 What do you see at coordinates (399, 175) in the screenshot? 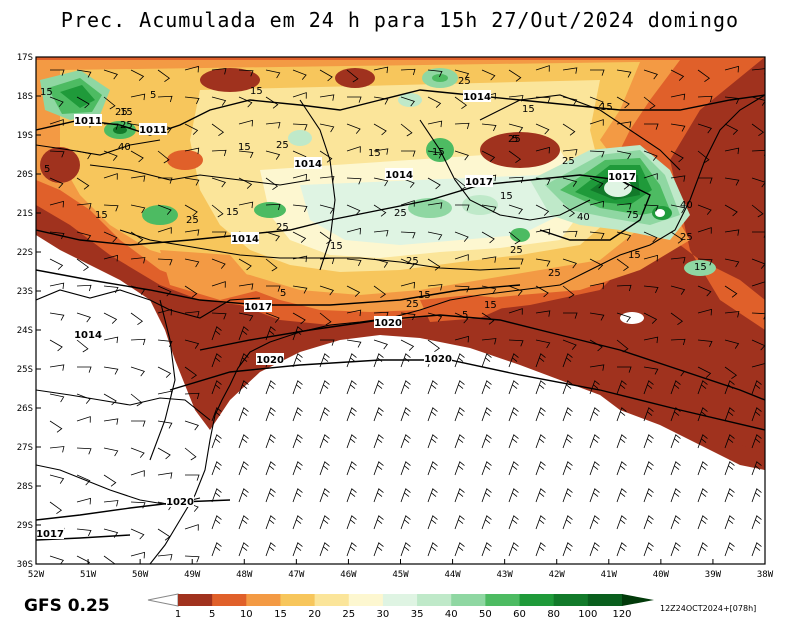
I see `isobar-label: 1014` at bounding box center [399, 175].